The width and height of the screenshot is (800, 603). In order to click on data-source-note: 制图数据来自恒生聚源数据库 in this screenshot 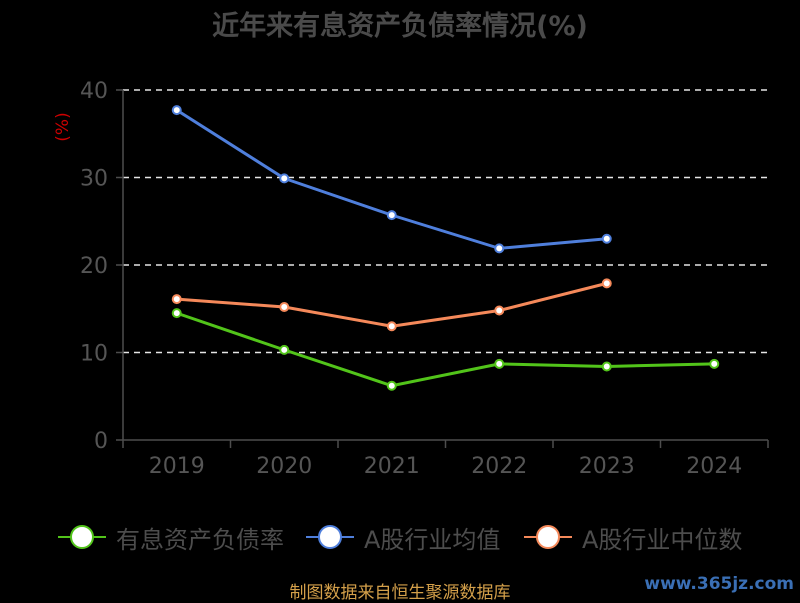, I will do `click(400, 593)`.